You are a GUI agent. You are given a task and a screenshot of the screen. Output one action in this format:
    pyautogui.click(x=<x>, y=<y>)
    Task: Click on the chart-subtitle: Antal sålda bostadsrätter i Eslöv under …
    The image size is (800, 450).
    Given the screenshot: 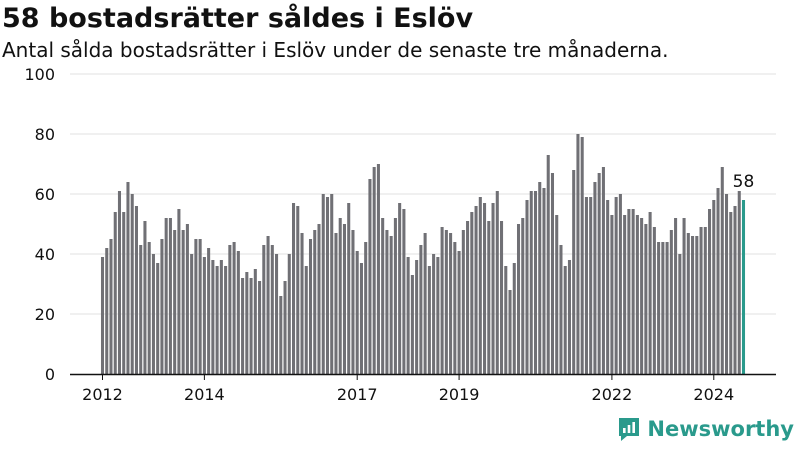 What is the action you would take?
    pyautogui.click(x=335, y=50)
    